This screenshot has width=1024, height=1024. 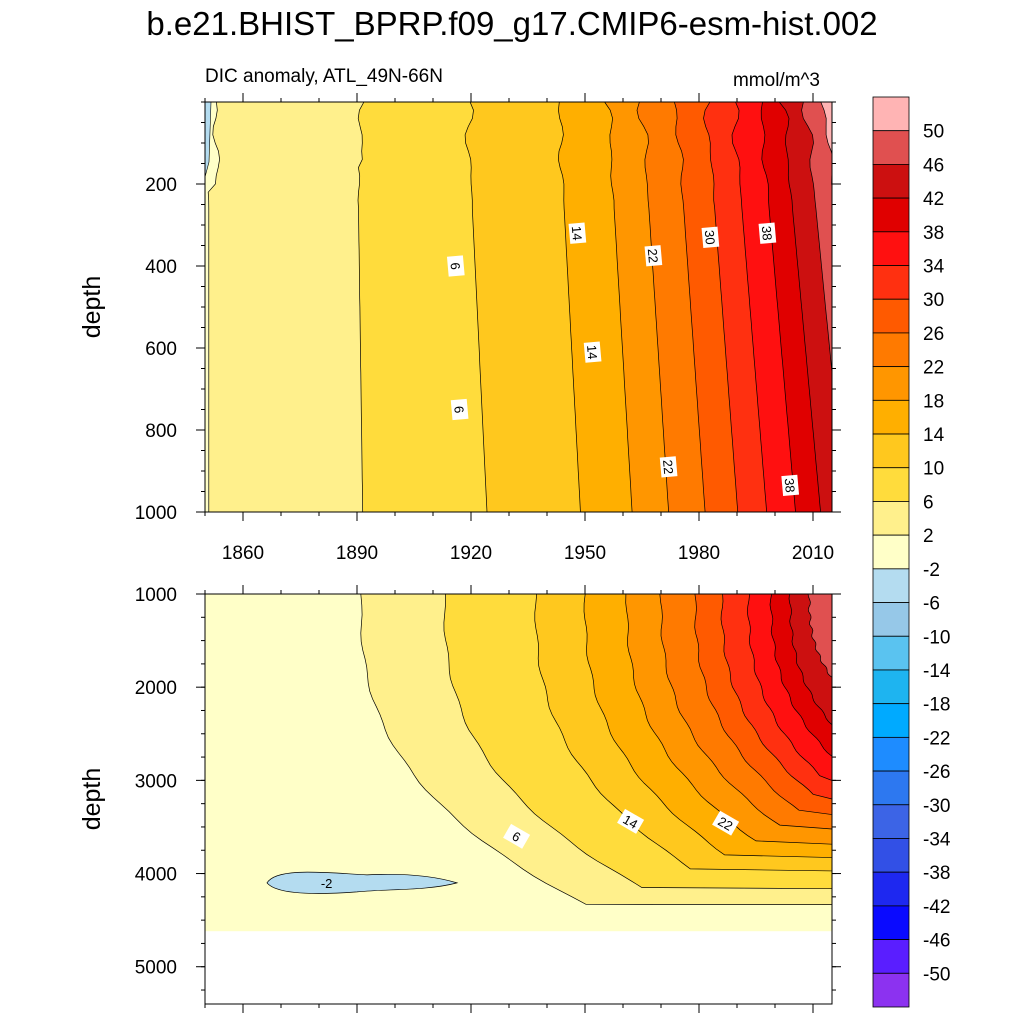 I want to click on contour-label-text: 30, so click(x=710, y=237).